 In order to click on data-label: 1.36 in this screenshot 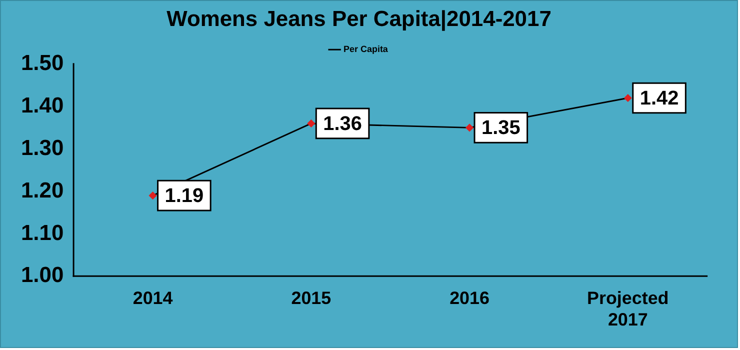, I will do `click(342, 123)`.